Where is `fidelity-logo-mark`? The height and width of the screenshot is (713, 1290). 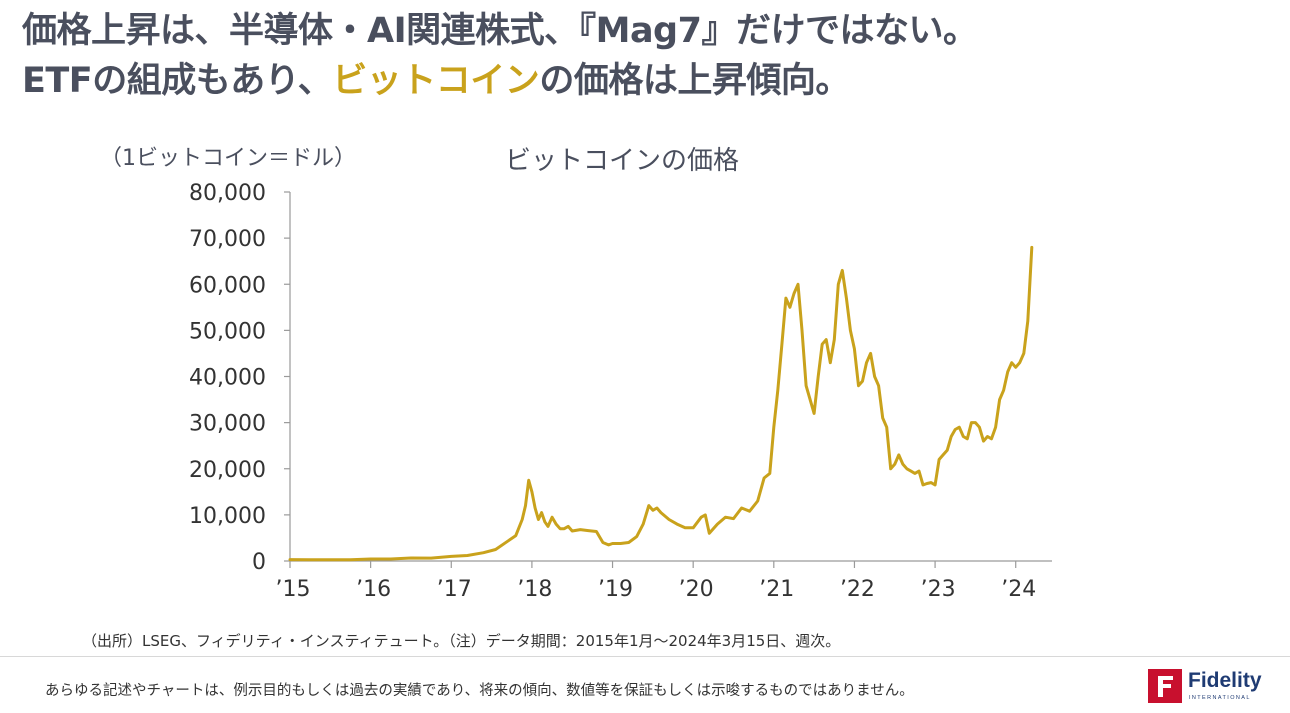
fidelity-logo-mark is located at coordinates (1165, 686).